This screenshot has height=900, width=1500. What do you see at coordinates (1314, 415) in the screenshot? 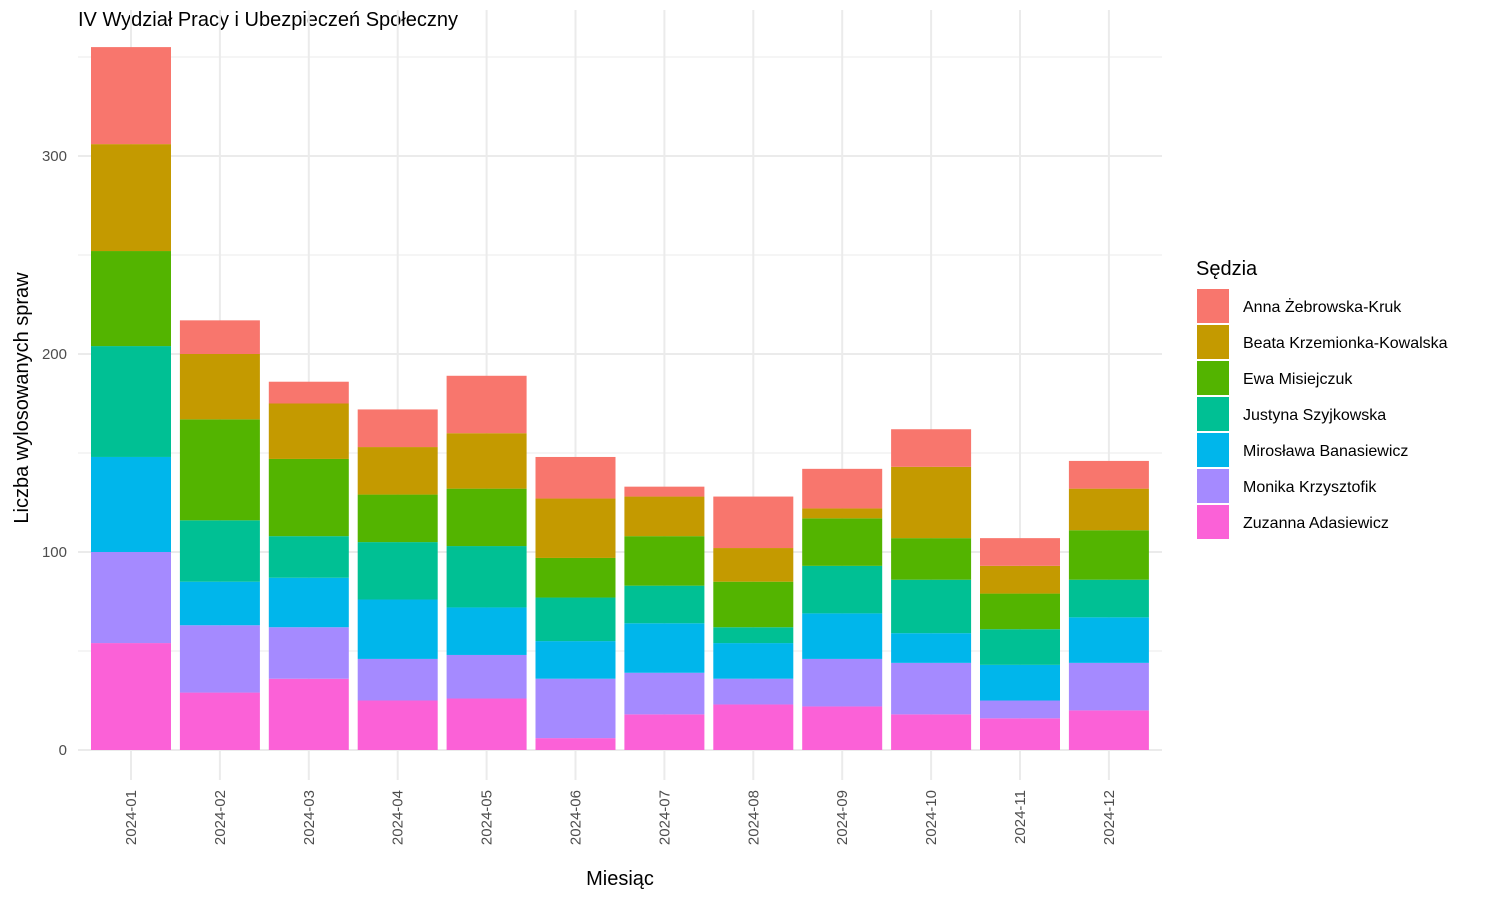
I see `legend-label: Justyna Szyjkowska` at bounding box center [1314, 415].